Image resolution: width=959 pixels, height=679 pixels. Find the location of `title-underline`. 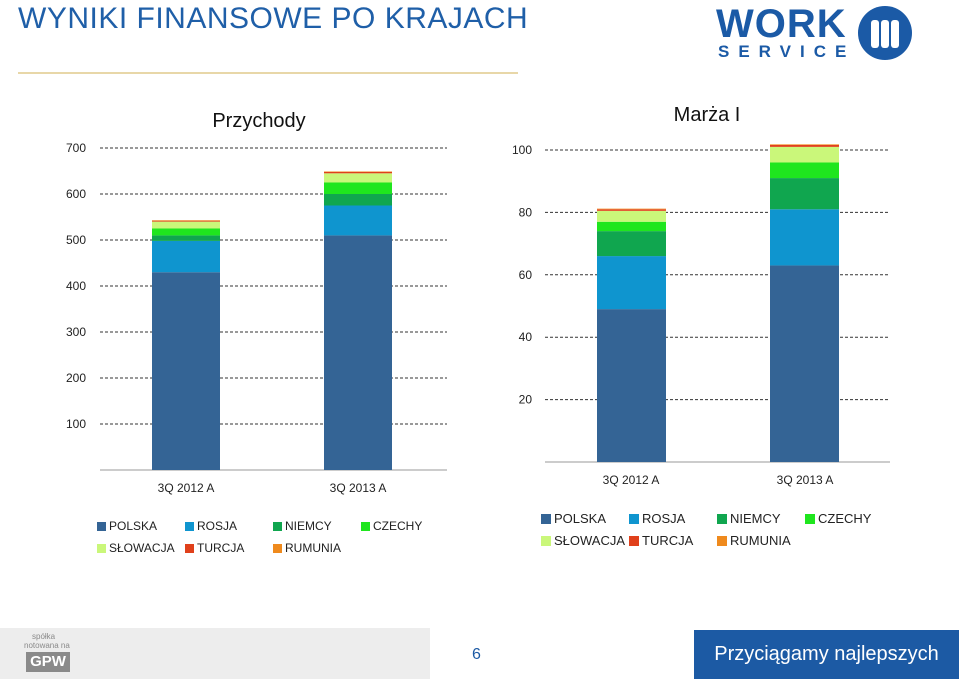

title-underline is located at coordinates (268, 73).